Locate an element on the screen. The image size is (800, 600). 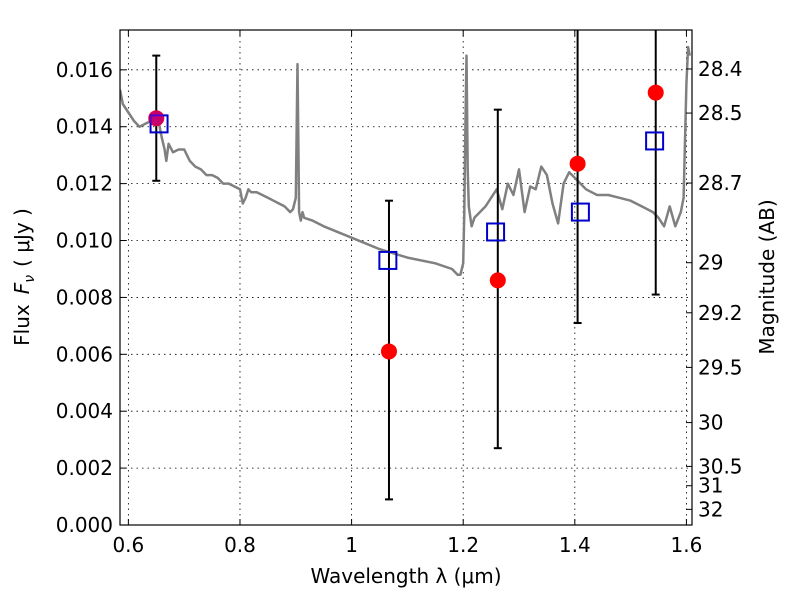
y-tick-label: 0.014 is located at coordinates (84, 127).